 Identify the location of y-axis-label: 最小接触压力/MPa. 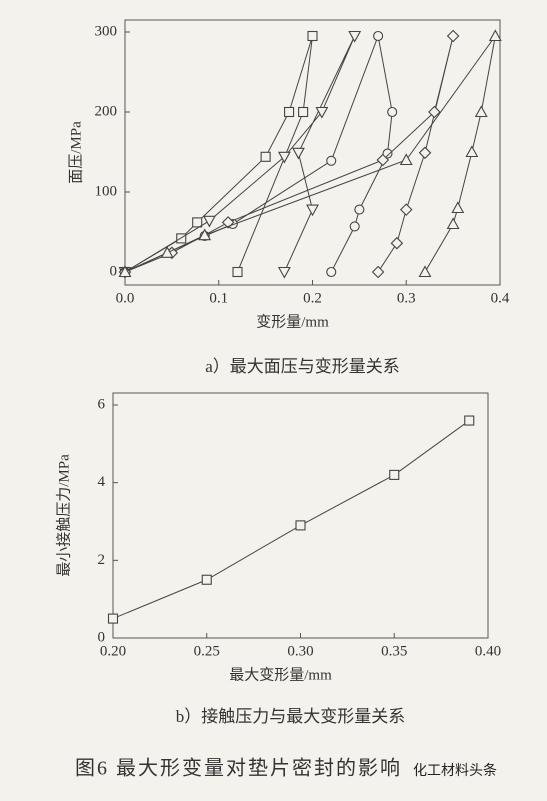
(63, 515).